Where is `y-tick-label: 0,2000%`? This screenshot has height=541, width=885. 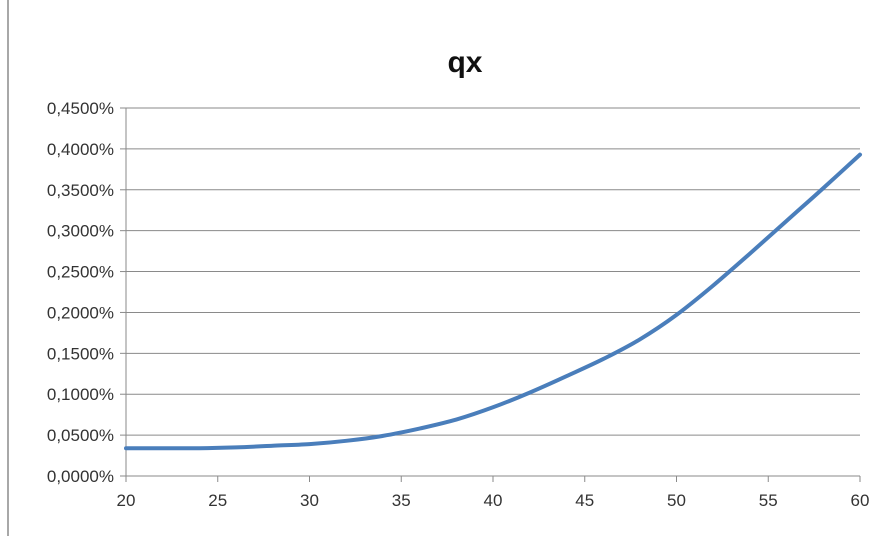 y-tick-label: 0,2000% is located at coordinates (80, 312).